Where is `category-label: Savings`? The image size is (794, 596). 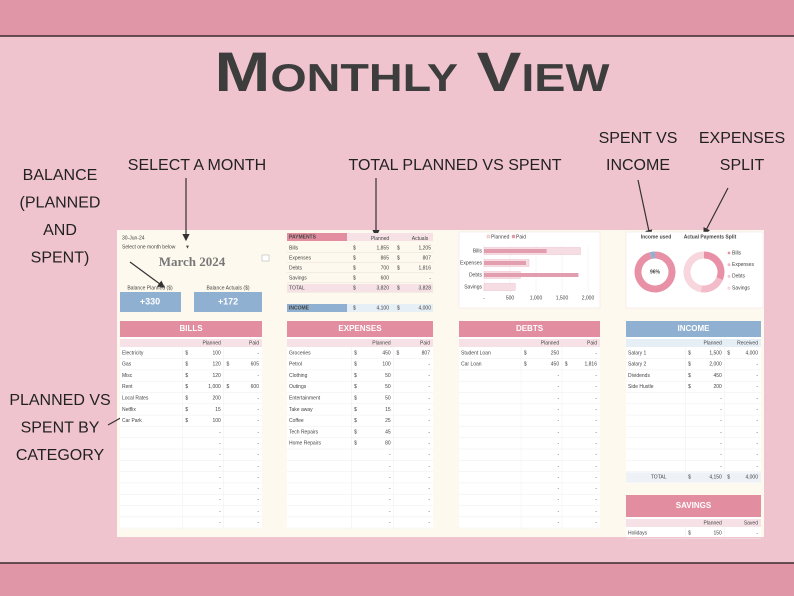
category-label: Savings is located at coordinates (473, 287).